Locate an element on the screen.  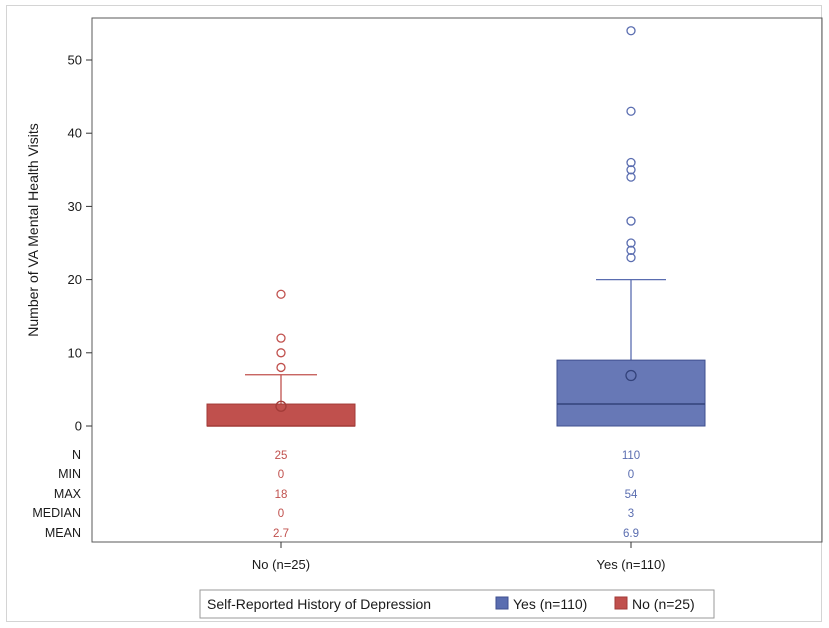
y-tick-label: 0 is located at coordinates (78, 426).